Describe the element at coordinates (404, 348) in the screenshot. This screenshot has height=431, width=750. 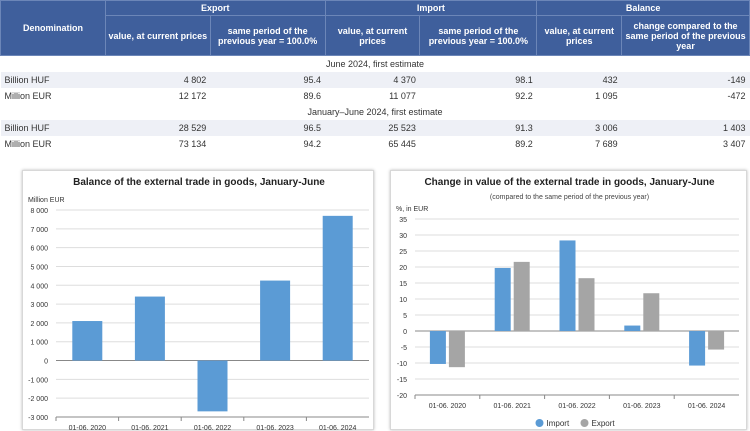
I see `y-tick-label: -5` at that location.